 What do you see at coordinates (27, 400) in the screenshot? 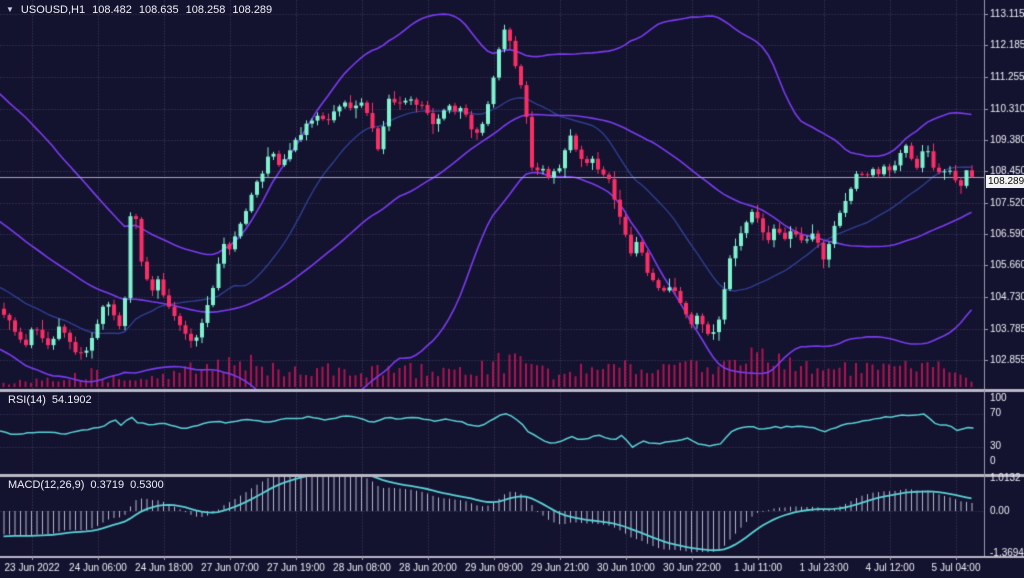
I see `rsi-name: RSI(14)` at bounding box center [27, 400].